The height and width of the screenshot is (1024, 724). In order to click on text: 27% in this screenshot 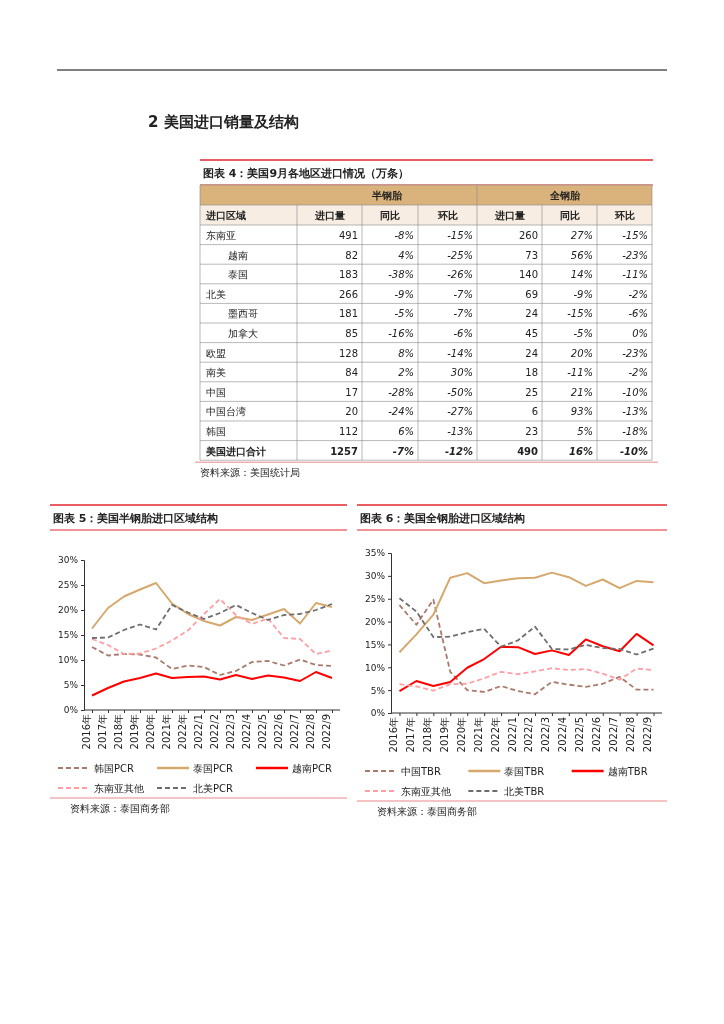, I will do `click(581, 235)`.